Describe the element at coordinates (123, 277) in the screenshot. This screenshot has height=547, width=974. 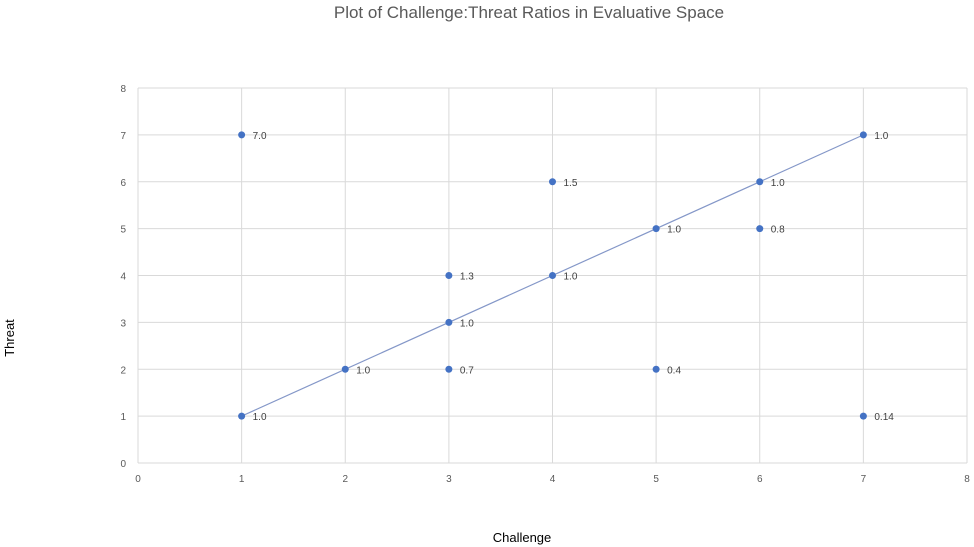
I see `y-tick-label: 4` at that location.